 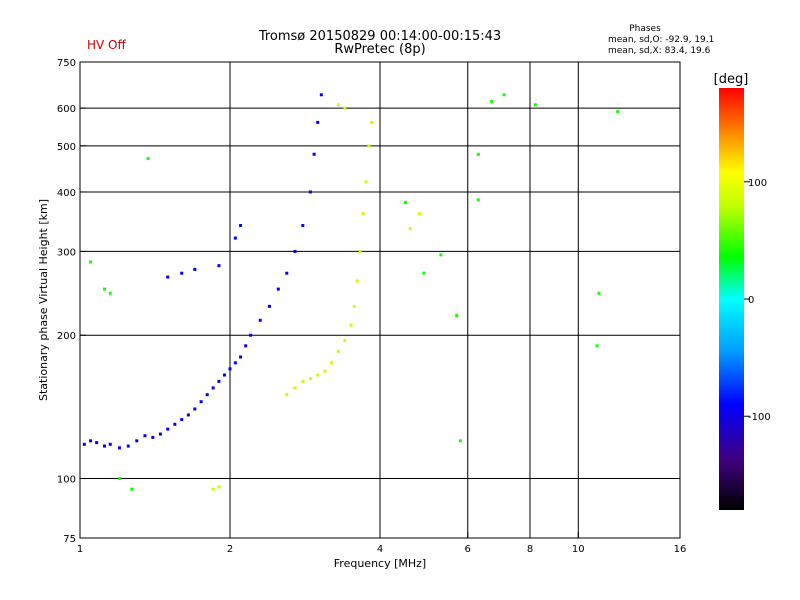 What do you see at coordinates (66, 109) in the screenshot?
I see `y-tick-label: 600` at bounding box center [66, 109].